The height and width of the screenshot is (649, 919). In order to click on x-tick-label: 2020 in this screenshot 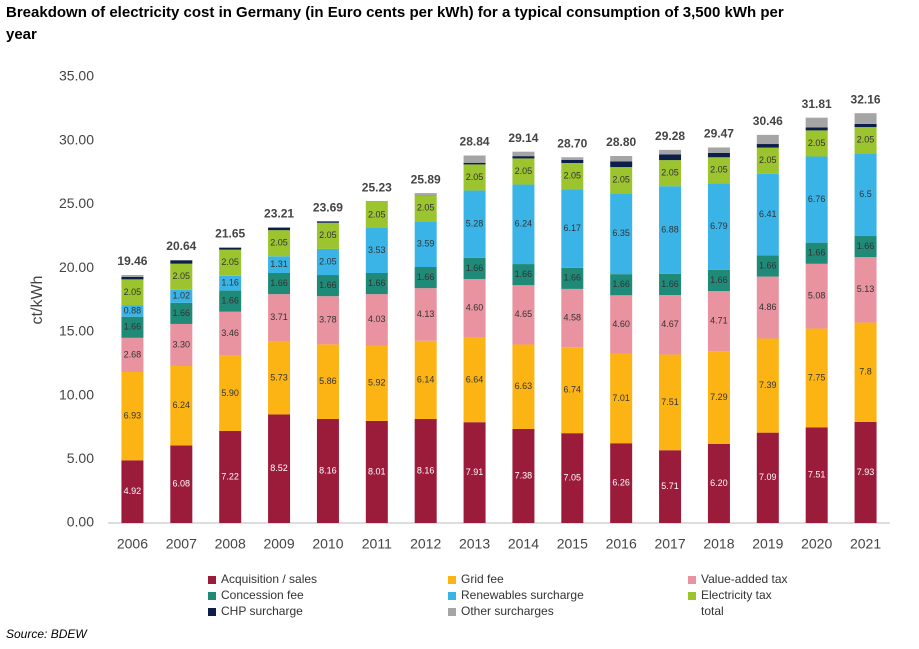, I will do `click(816, 544)`.